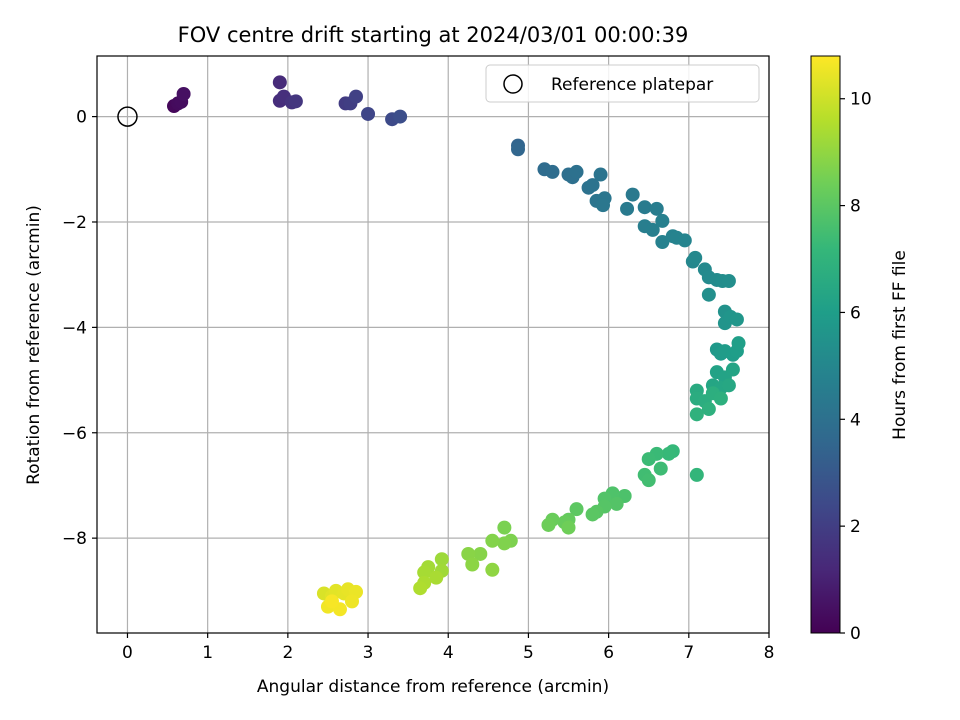 The width and height of the screenshot is (960, 720). Describe the element at coordinates (855, 527) in the screenshot. I see `colorbar-tick-label: 2` at that location.